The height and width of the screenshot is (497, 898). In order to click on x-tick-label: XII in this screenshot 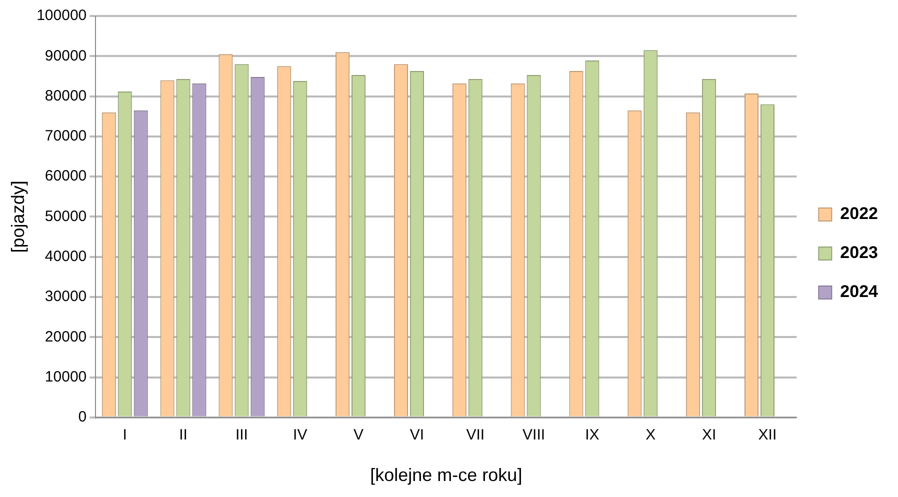, I will do `click(767, 435)`.